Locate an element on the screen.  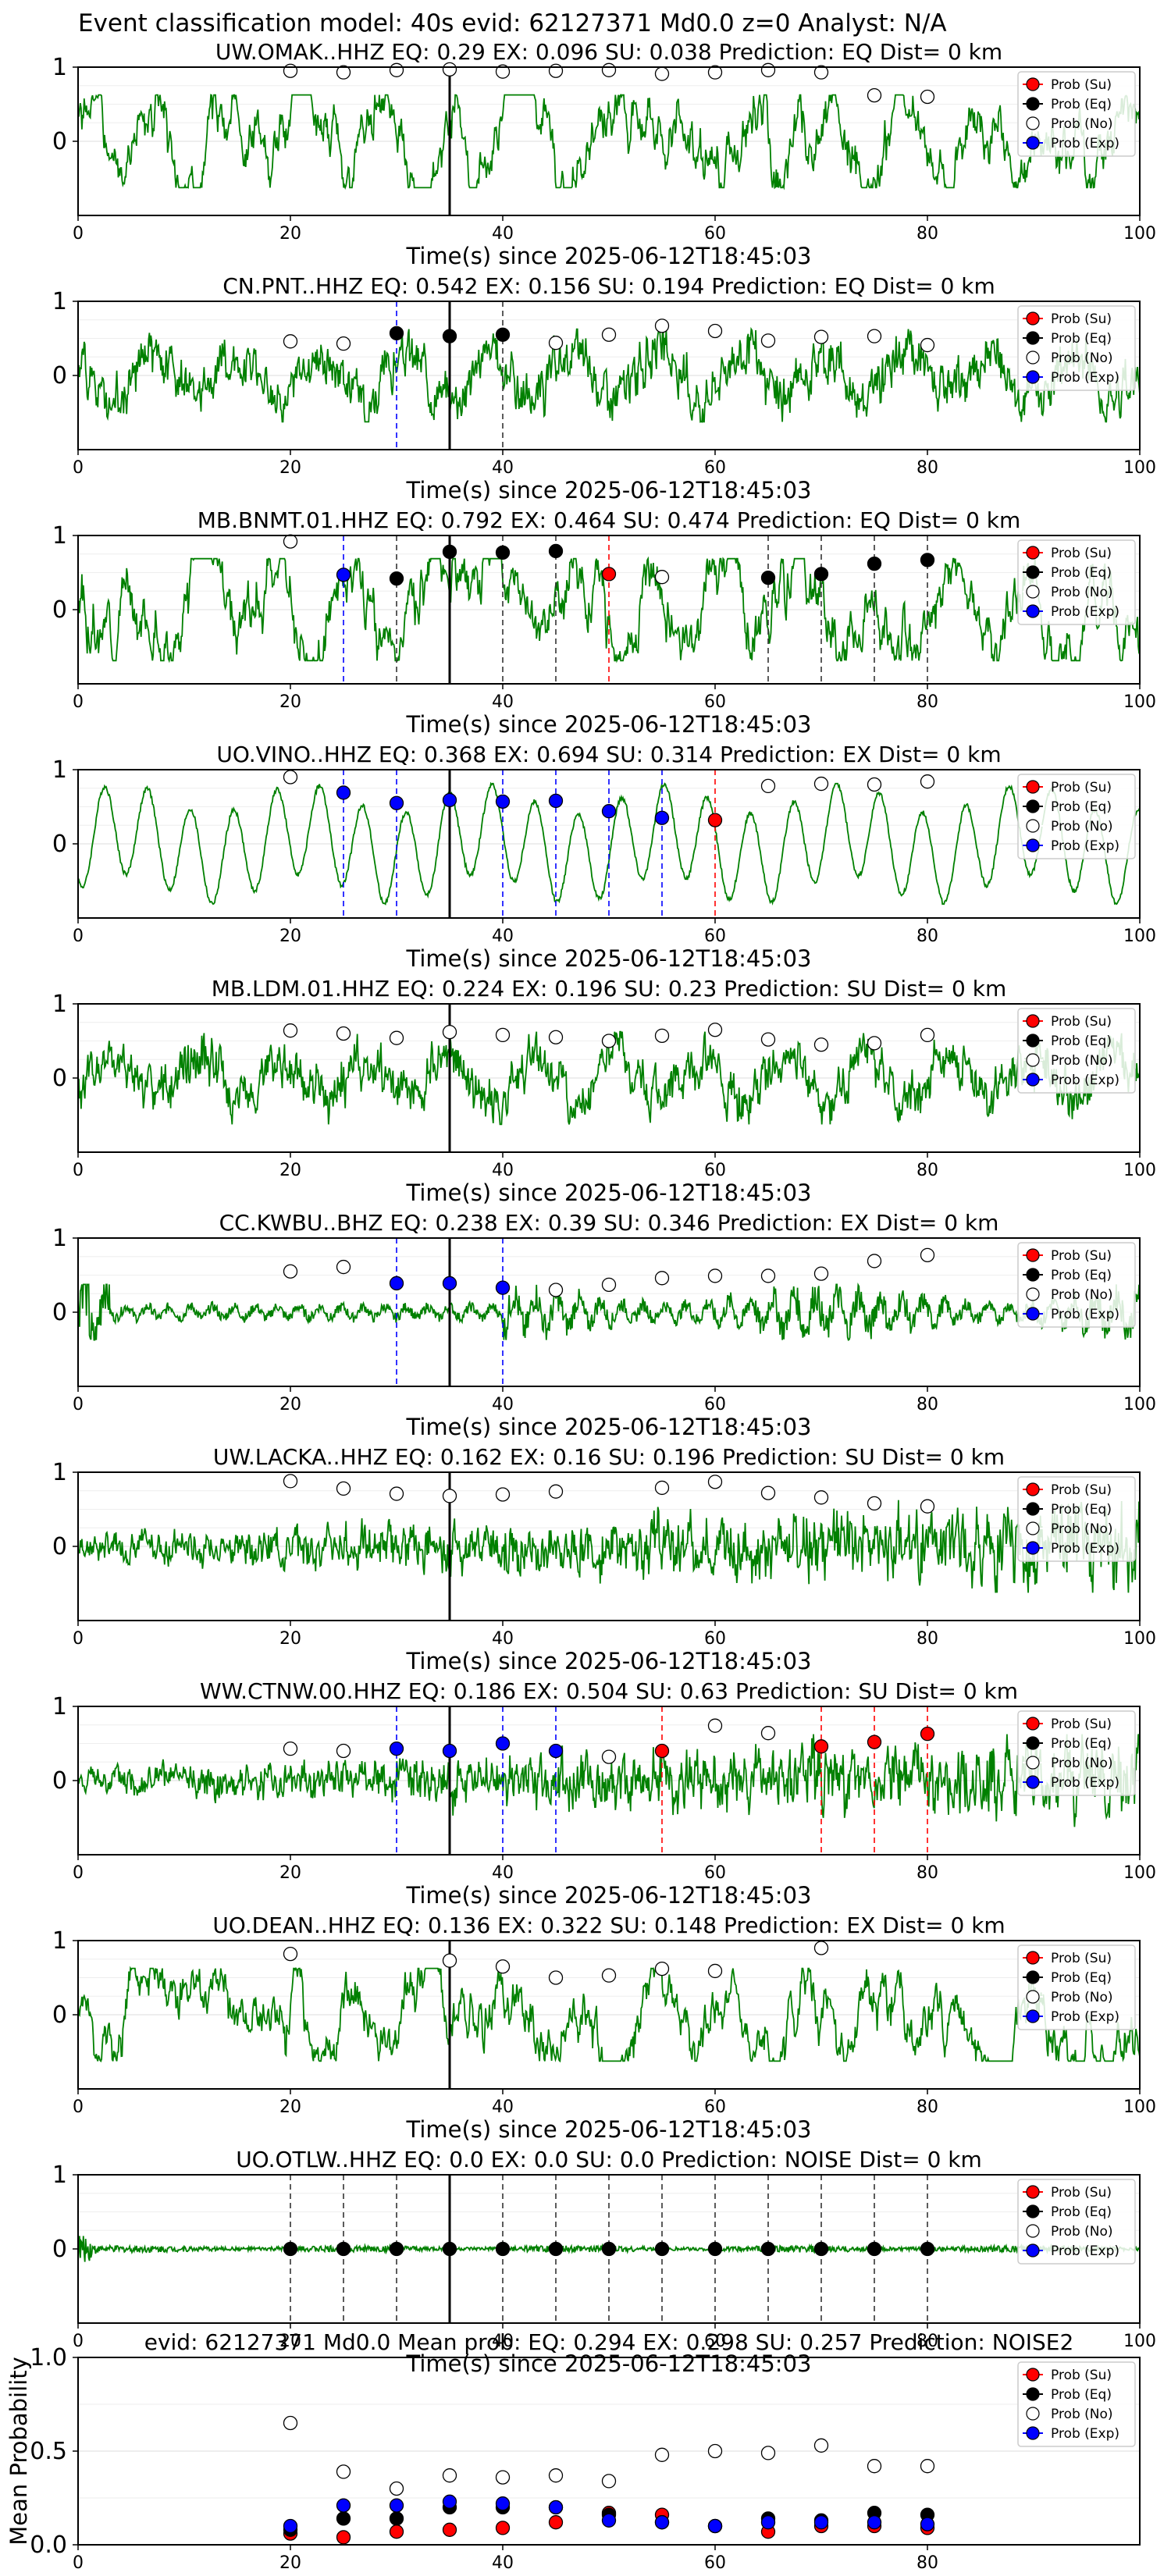
x-tick-label: 100 is located at coordinates (1139, 2107).